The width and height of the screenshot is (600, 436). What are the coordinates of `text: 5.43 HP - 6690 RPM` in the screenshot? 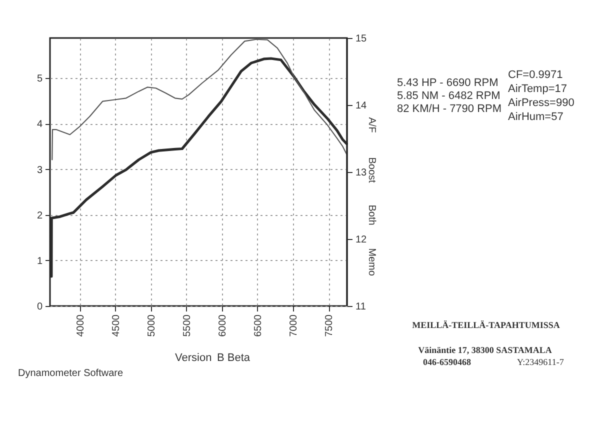 It's located at (447, 83).